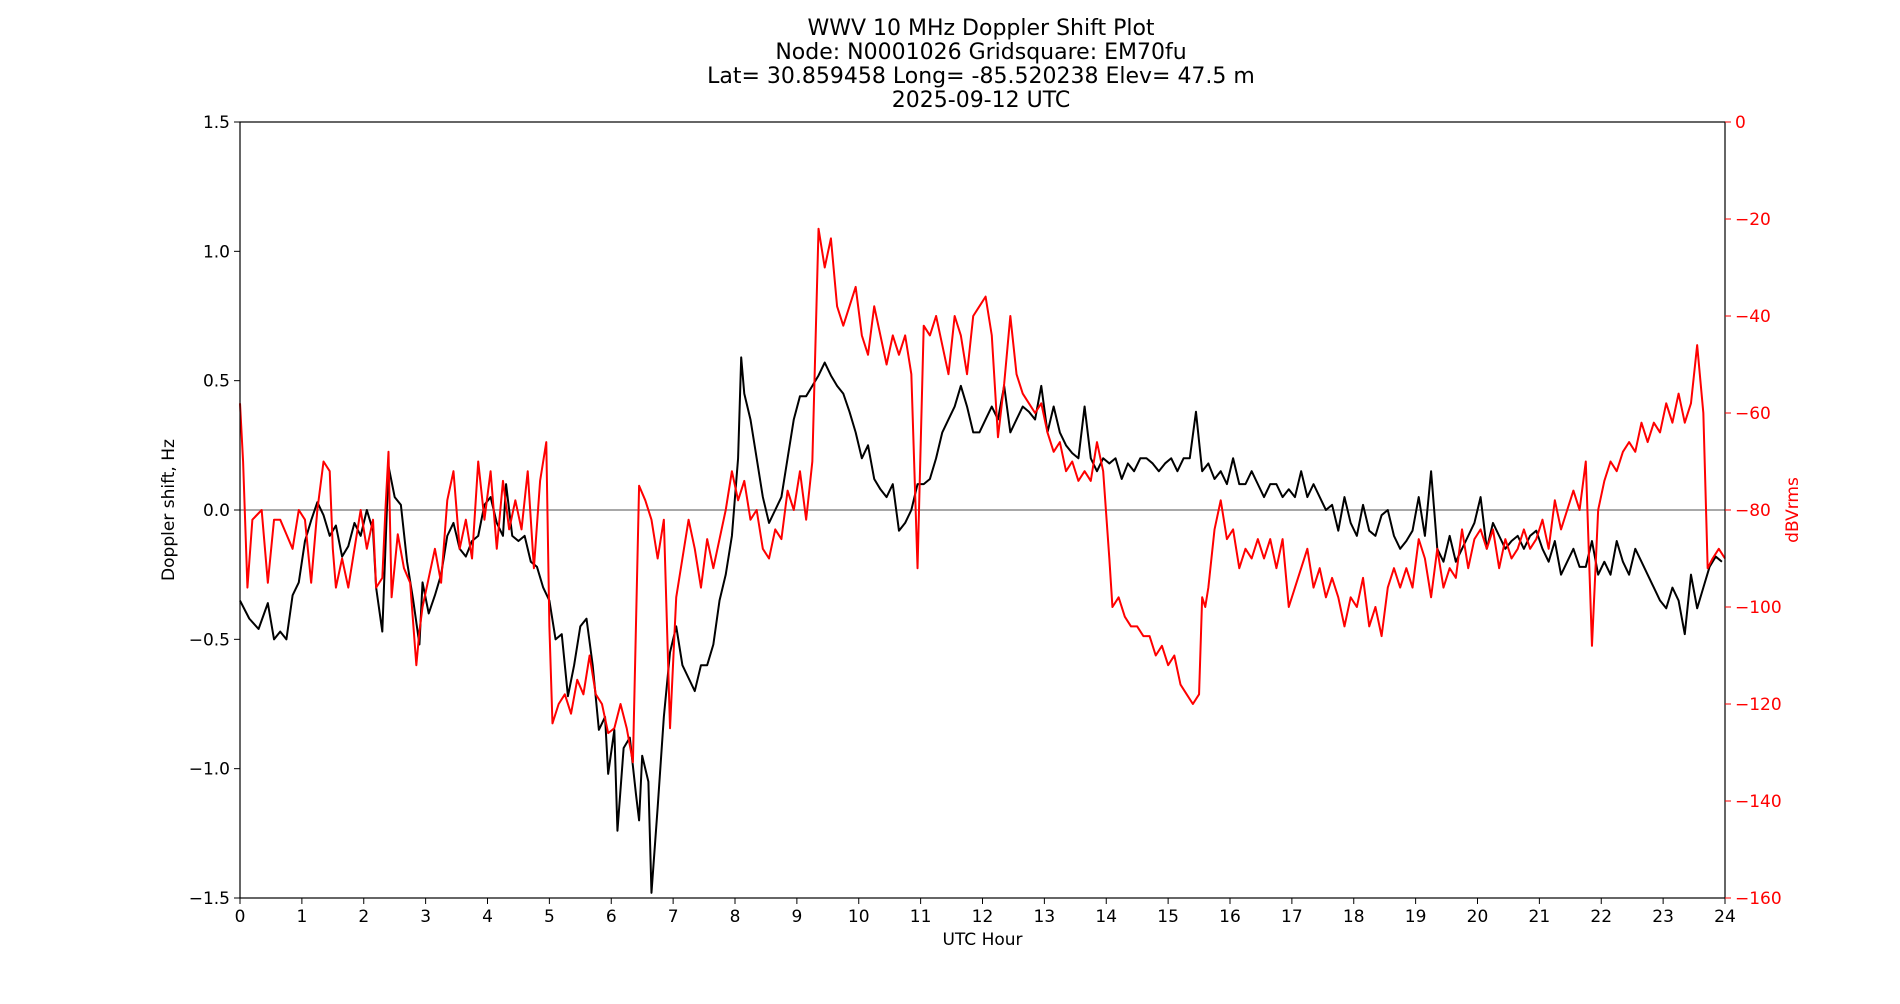 The width and height of the screenshot is (1900, 1004). What do you see at coordinates (796, 917) in the screenshot?
I see `x-tick-label: 9` at bounding box center [796, 917].